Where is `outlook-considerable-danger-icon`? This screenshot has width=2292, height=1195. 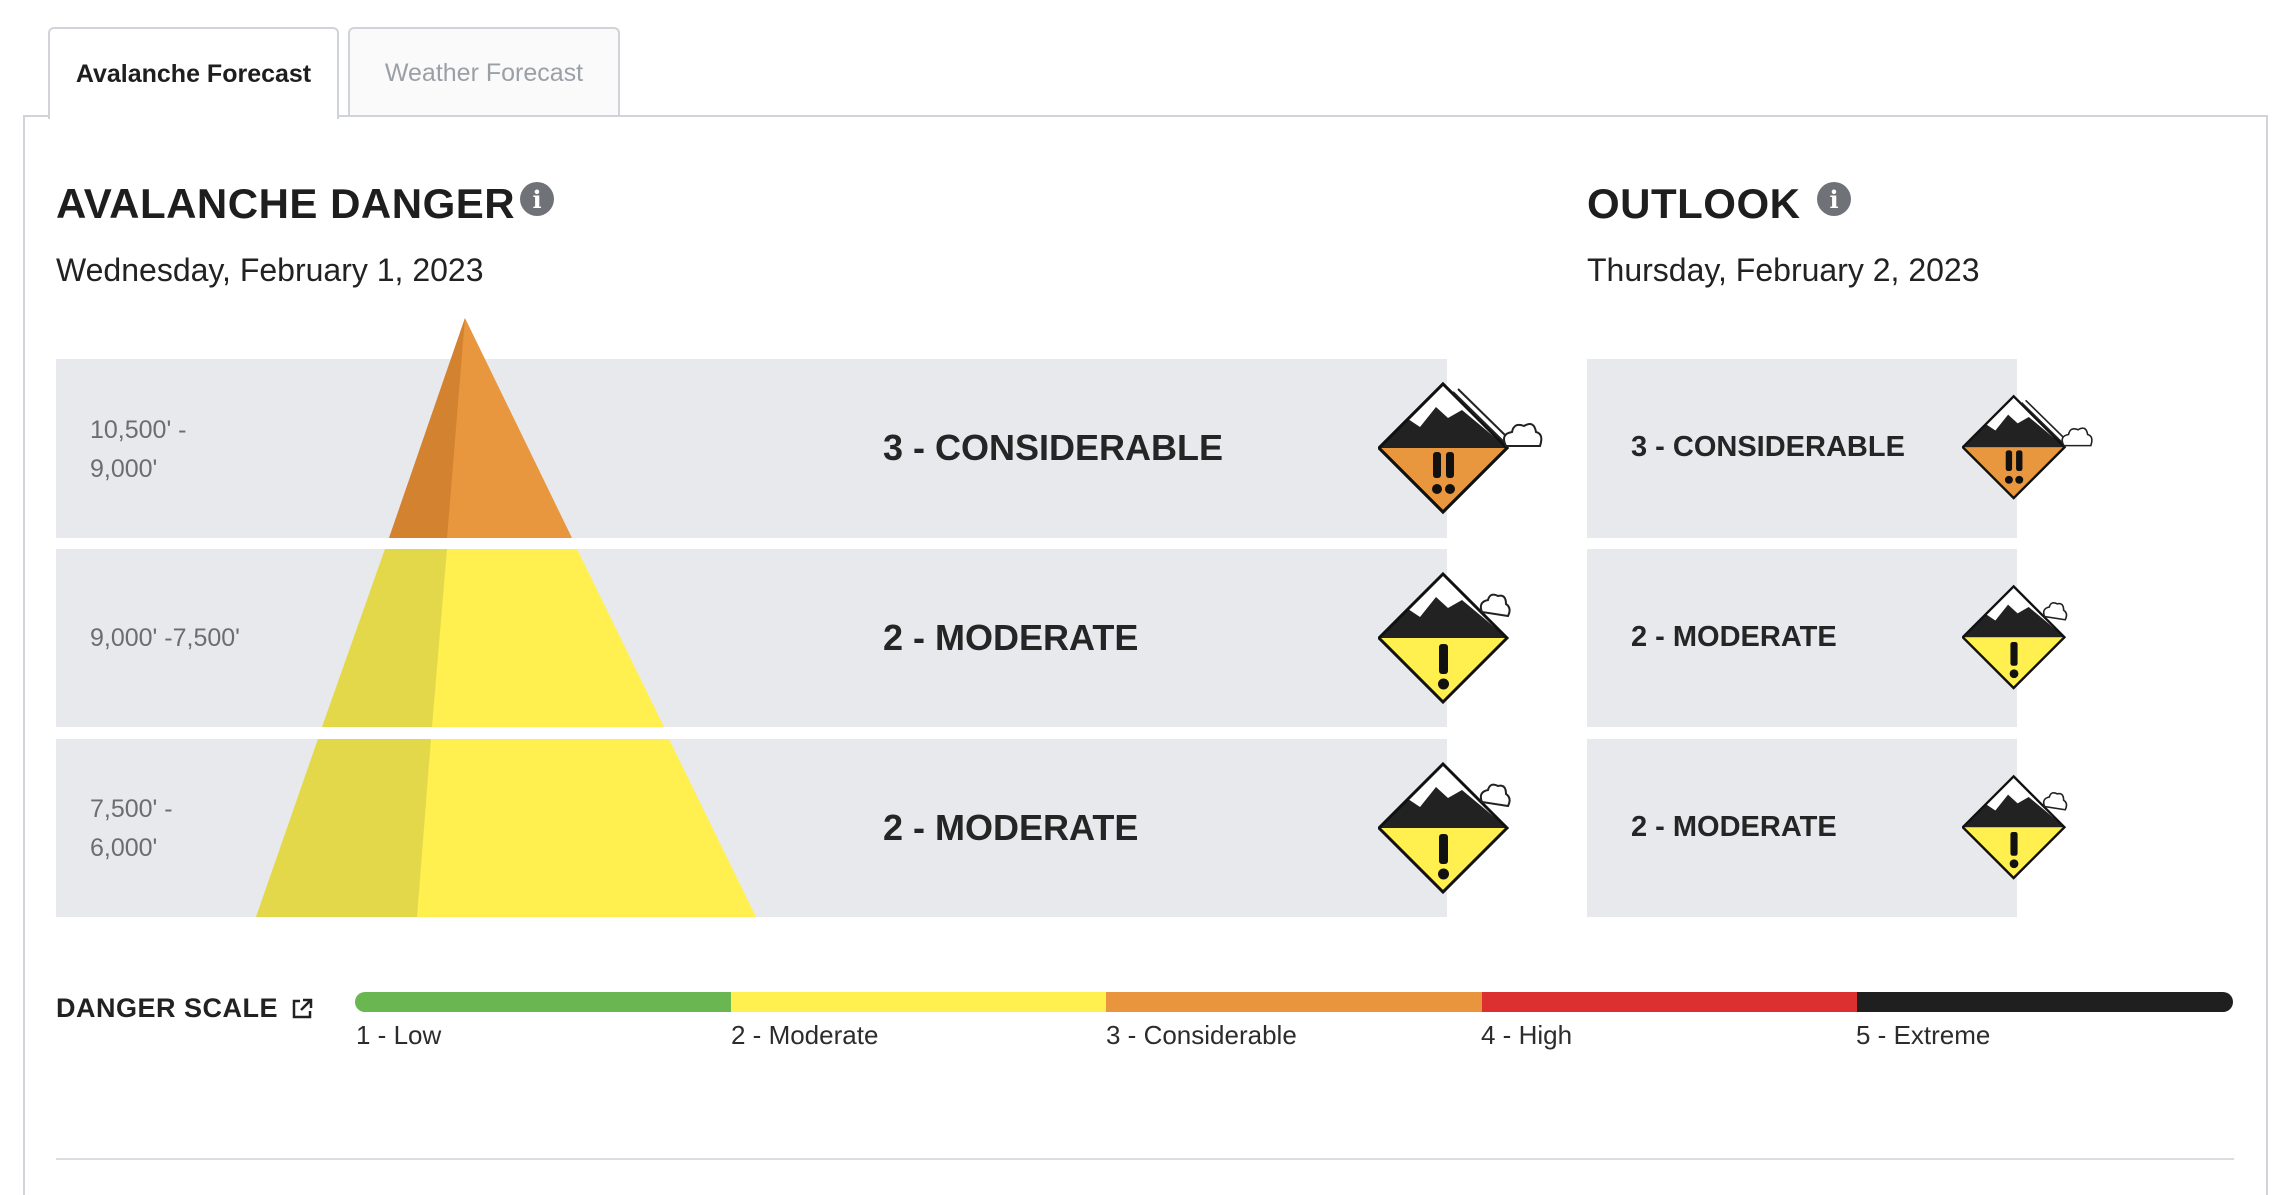
outlook-considerable-danger-icon is located at coordinates (2027, 447).